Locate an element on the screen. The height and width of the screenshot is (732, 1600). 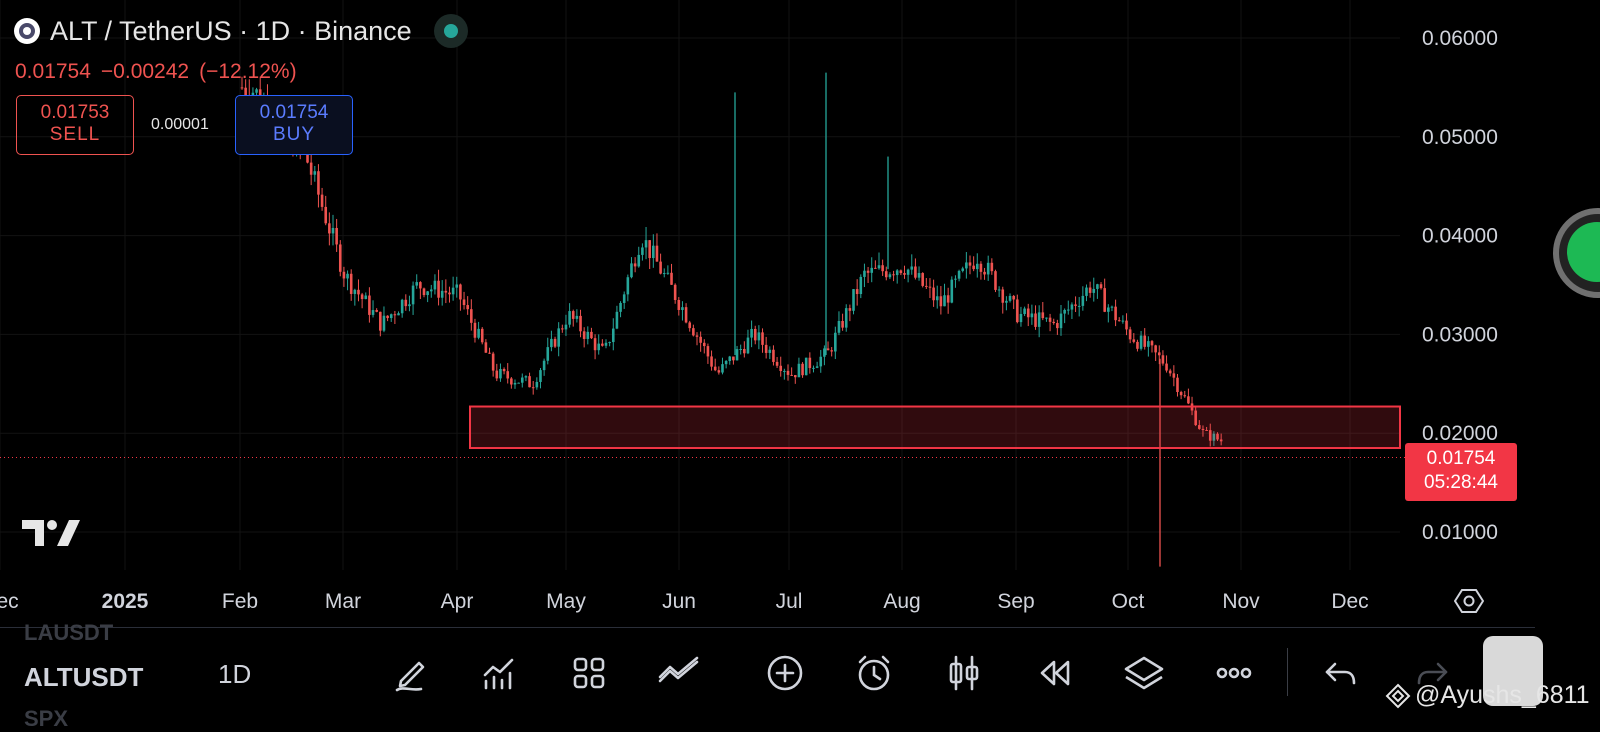
y-tick-label: 0.01000 is located at coordinates (1460, 532).